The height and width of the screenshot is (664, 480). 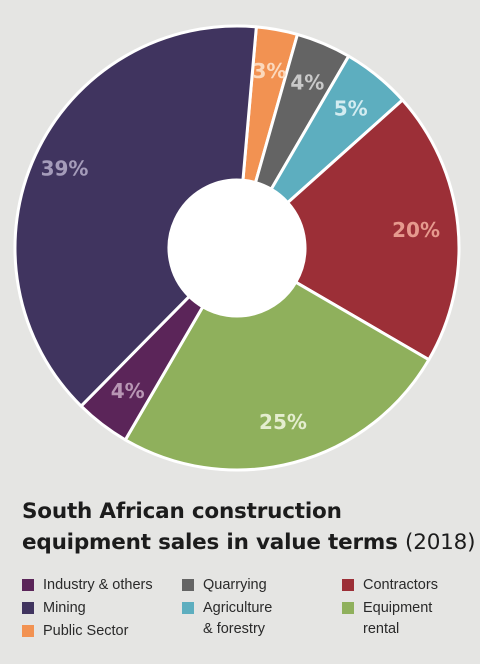 I want to click on legend-item-agriculture: Agriculture & forestry, so click(x=227, y=619).